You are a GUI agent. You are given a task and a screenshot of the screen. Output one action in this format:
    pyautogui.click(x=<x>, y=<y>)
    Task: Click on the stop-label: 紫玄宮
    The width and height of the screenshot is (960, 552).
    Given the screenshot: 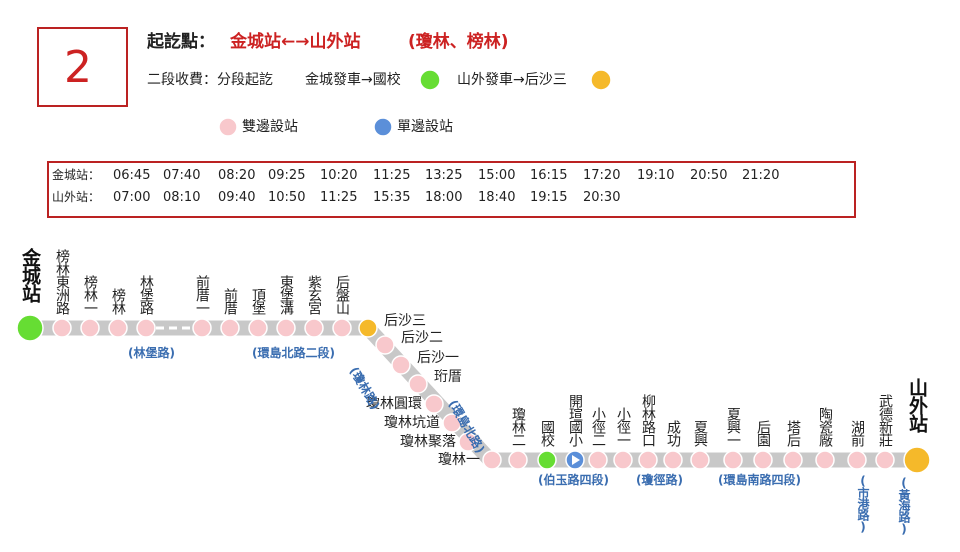 What is the action you would take?
    pyautogui.click(x=314, y=294)
    